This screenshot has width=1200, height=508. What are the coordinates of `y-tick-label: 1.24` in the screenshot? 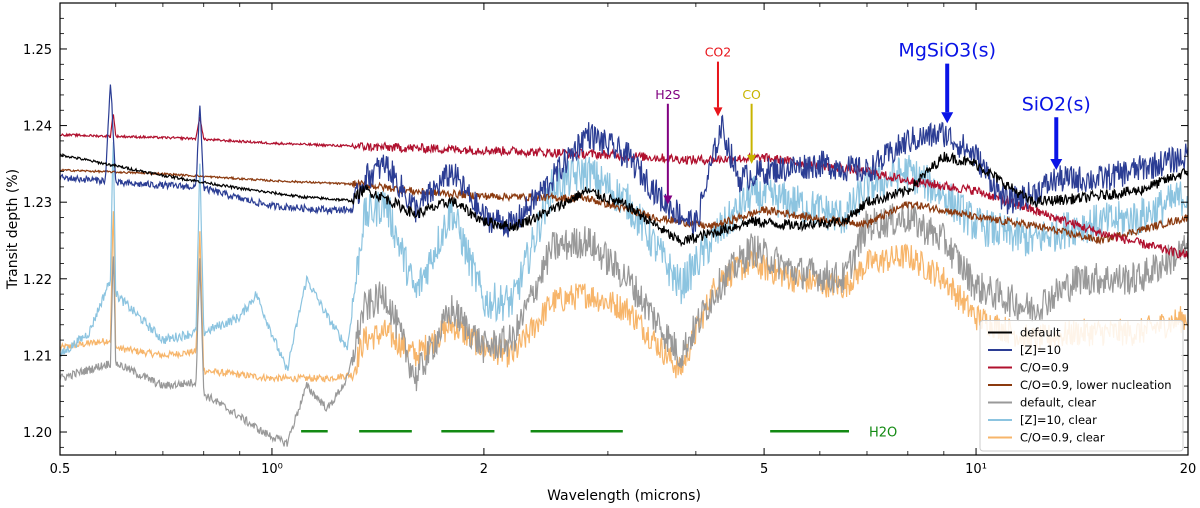 It's located at (37, 127).